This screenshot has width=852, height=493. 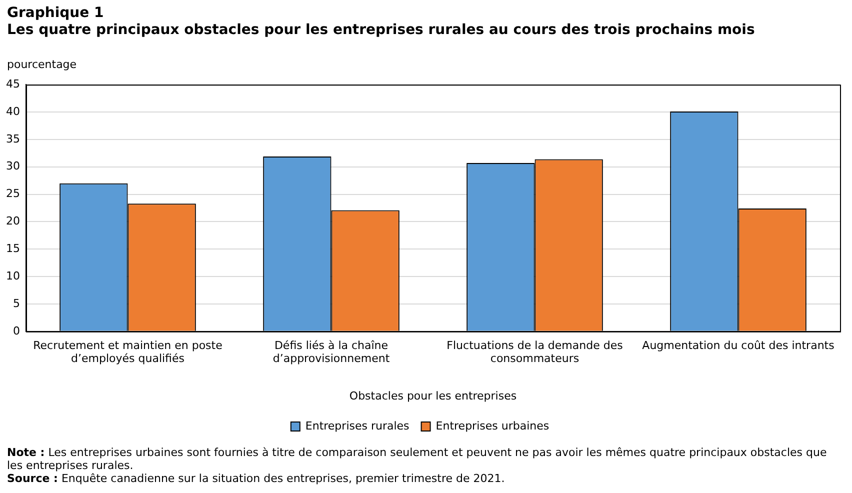 What do you see at coordinates (13, 221) in the screenshot?
I see `y-tick-label: 20` at bounding box center [13, 221].